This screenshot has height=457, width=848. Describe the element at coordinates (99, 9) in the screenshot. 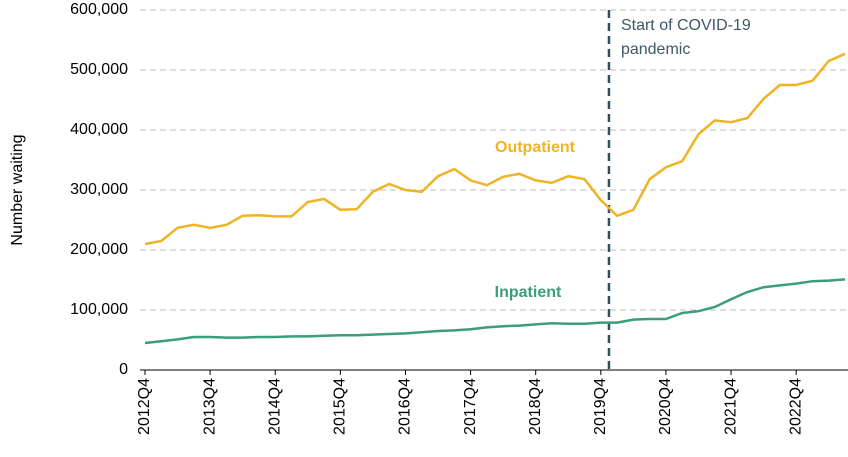

I see `y-tick-label: 600,000` at that location.